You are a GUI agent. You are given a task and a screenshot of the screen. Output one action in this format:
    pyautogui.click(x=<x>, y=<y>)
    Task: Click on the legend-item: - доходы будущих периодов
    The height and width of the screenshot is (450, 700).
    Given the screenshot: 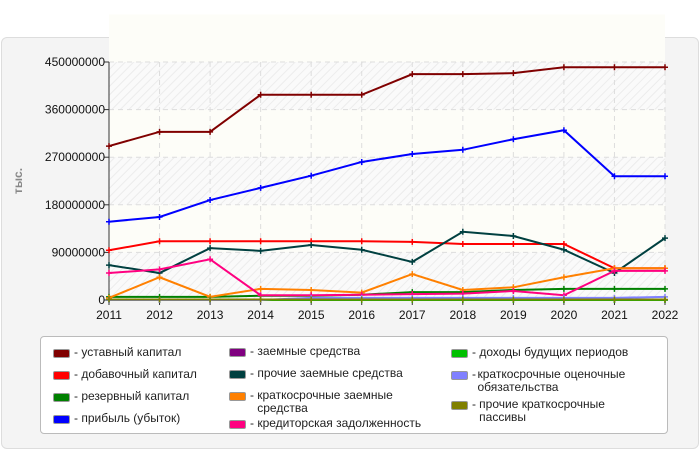 What is the action you would take?
    pyautogui.click(x=551, y=352)
    